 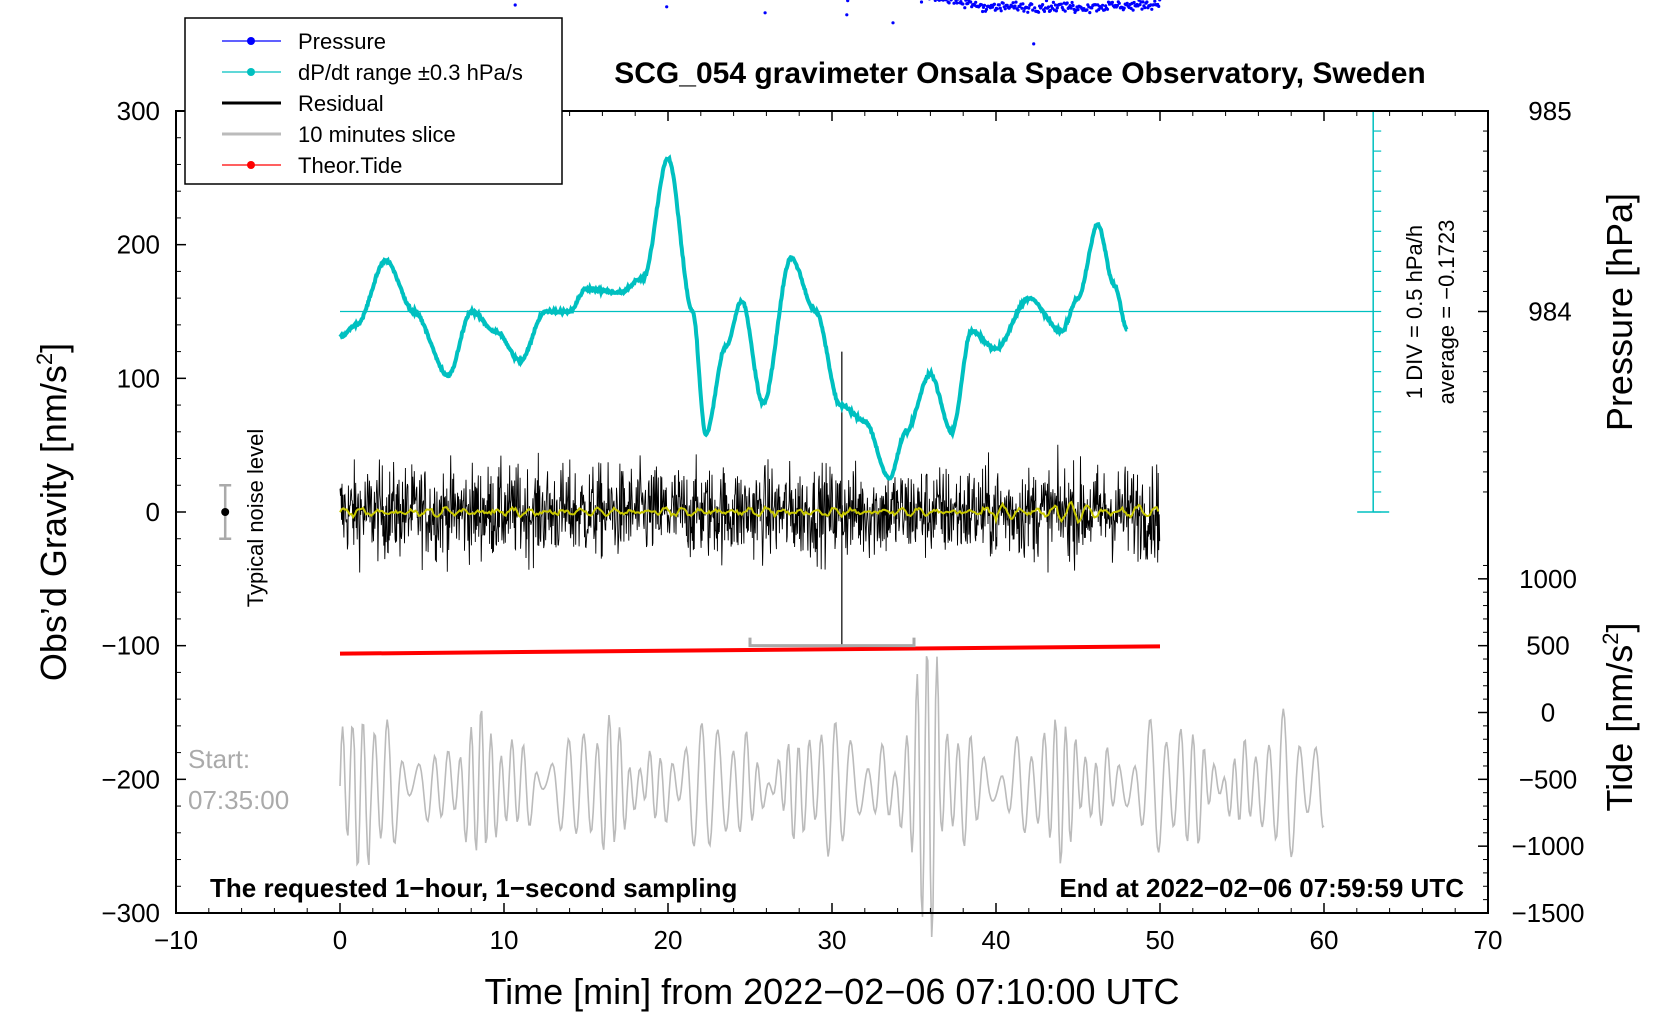 I want to click on tide-tick-label: 0, so click(x=1548, y=713).